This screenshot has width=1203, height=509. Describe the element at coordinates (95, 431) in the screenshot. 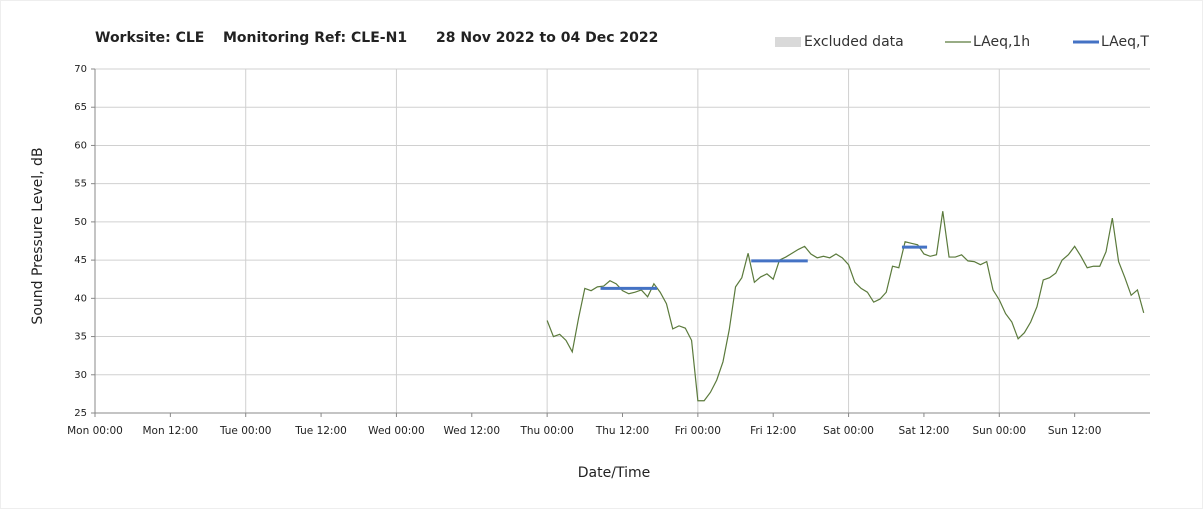

I see `x-tick-label: Mon 00:00` at that location.